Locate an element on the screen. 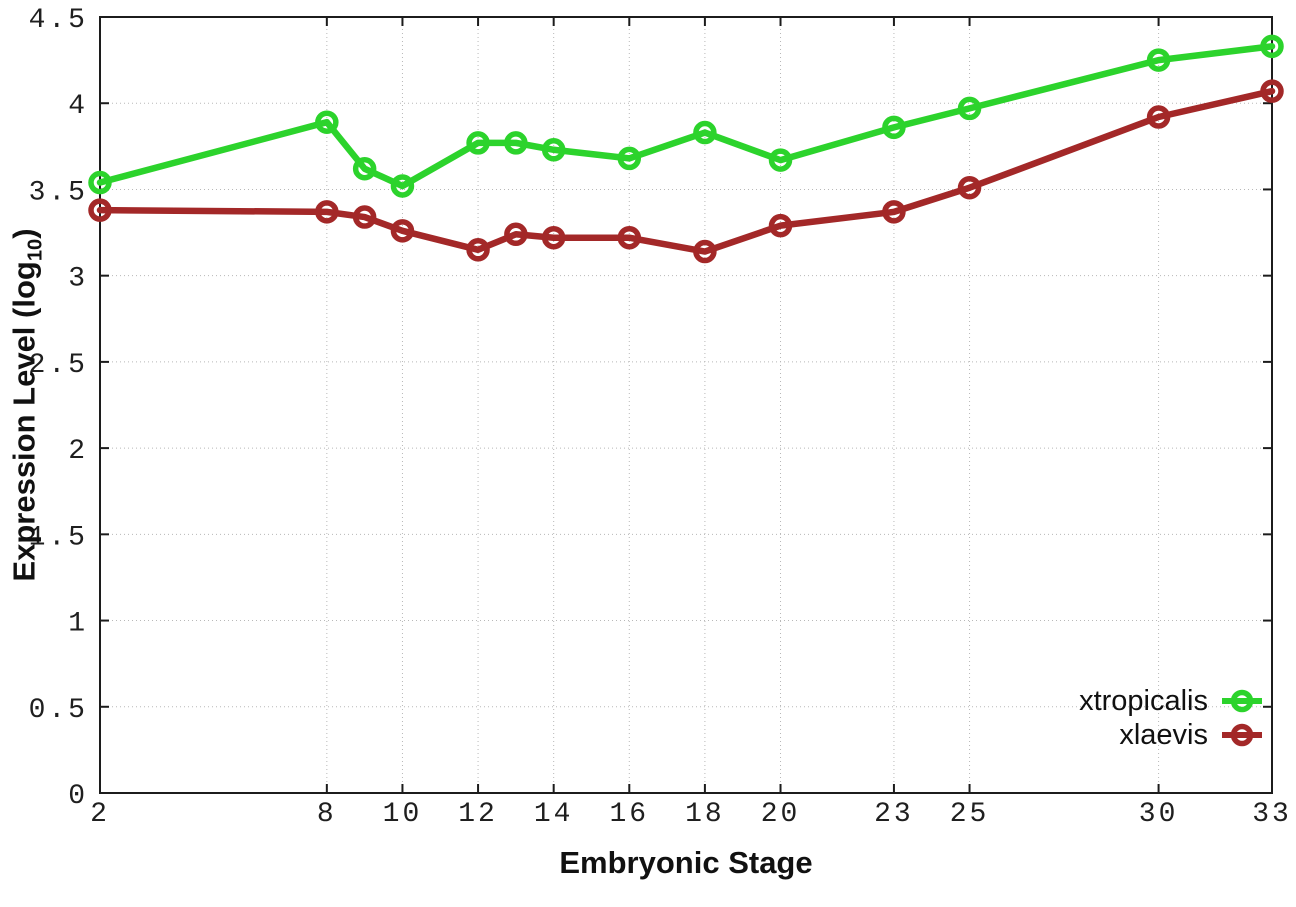 This screenshot has height=907, width=1296. y-axis-title: Expression Level (log10) is located at coordinates (26, 404).